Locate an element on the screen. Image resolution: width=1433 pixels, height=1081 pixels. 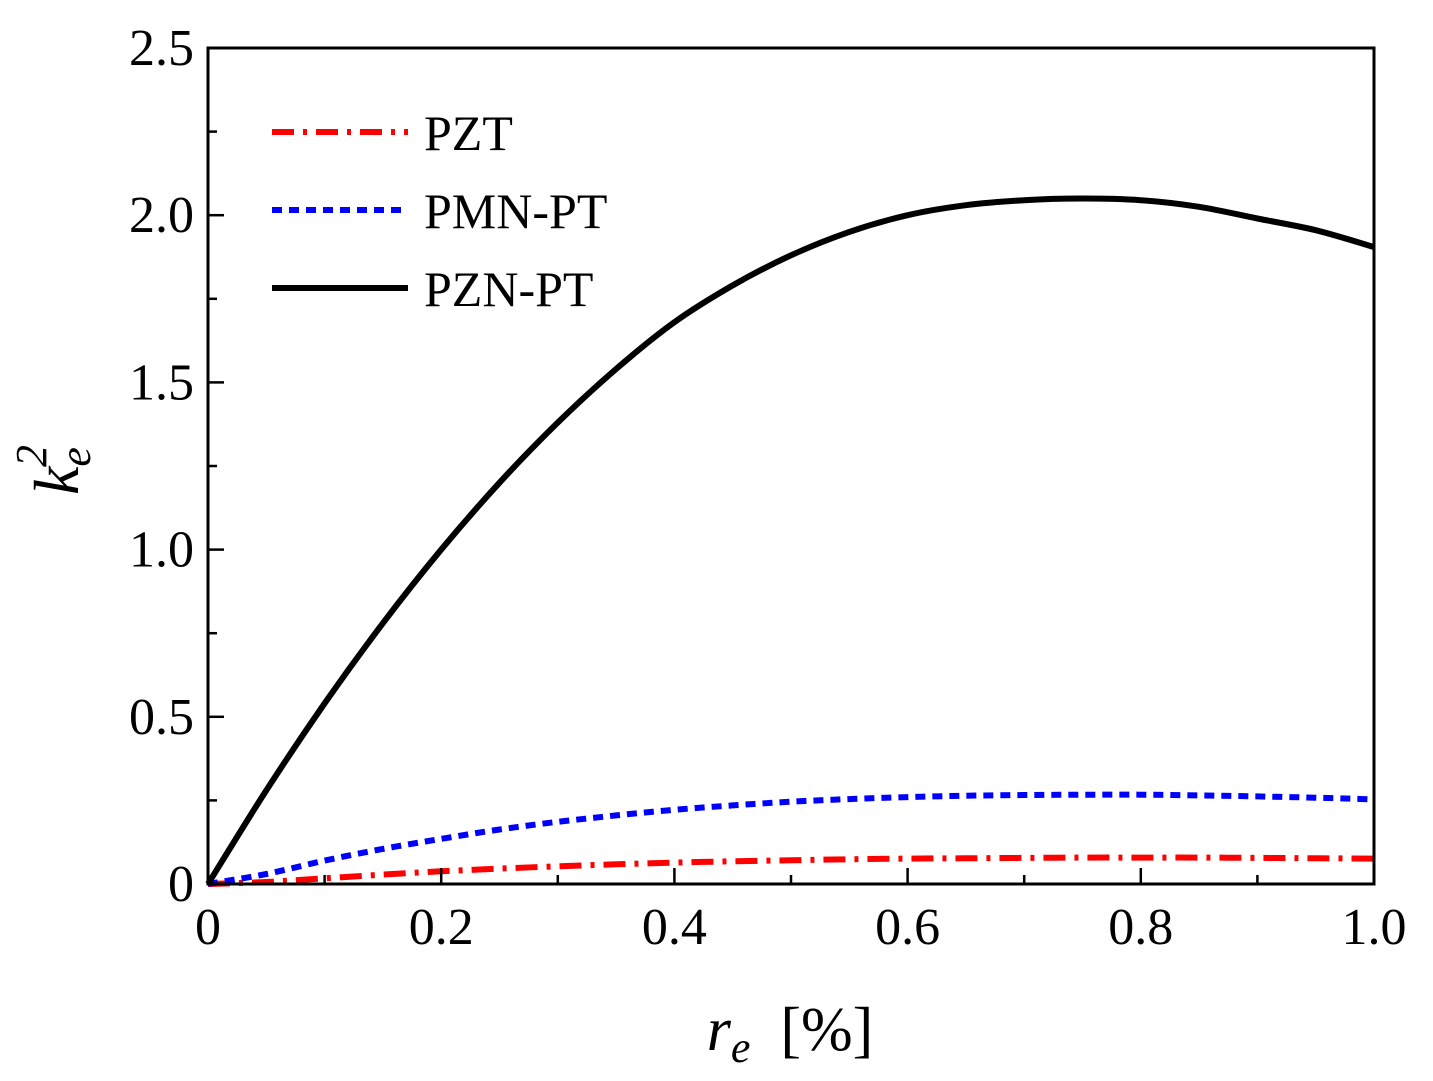
x-tick-label: 0 is located at coordinates (208, 927).